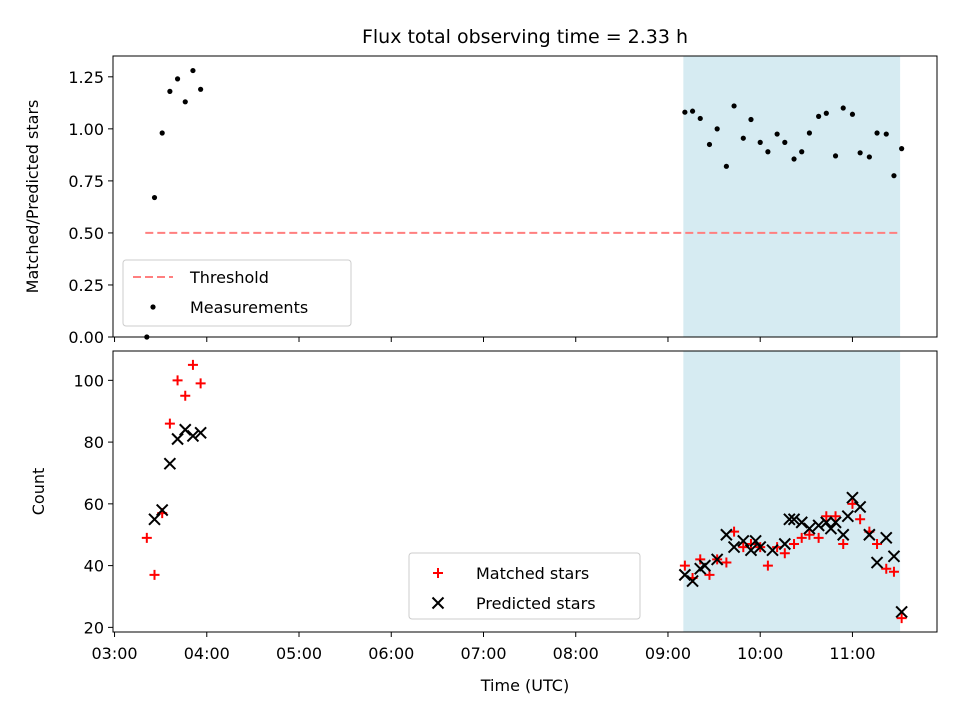 Image resolution: width=960 pixels, height=724 pixels. What do you see at coordinates (524, 586) in the screenshot?
I see `legend-box-bottom` at bounding box center [524, 586].